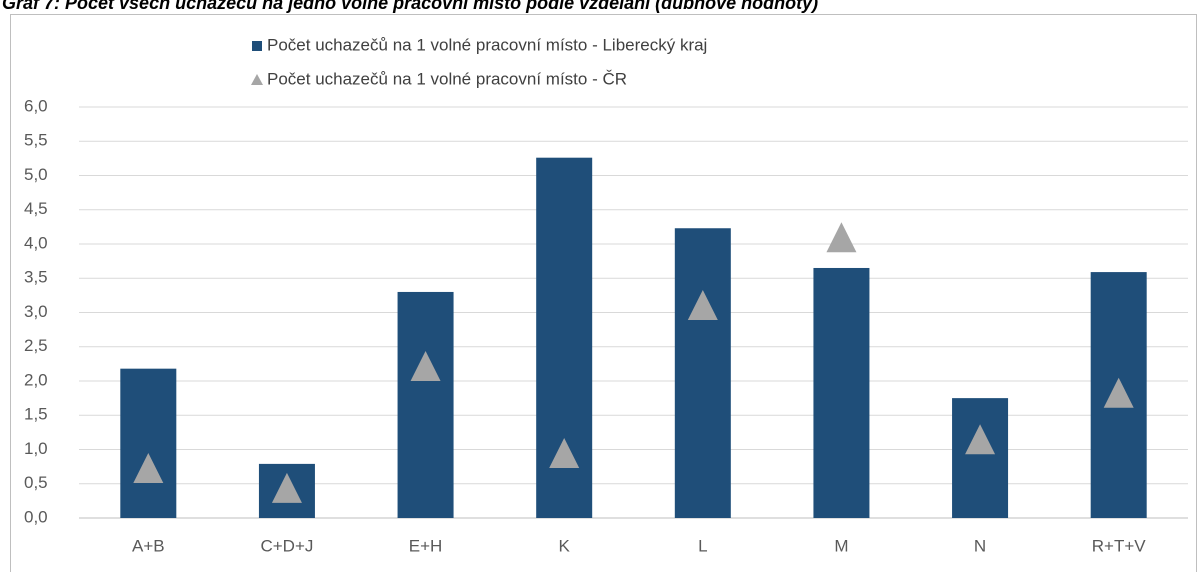 The height and width of the screenshot is (572, 1199). I want to click on y-tick-label: 0,0, so click(36, 516).